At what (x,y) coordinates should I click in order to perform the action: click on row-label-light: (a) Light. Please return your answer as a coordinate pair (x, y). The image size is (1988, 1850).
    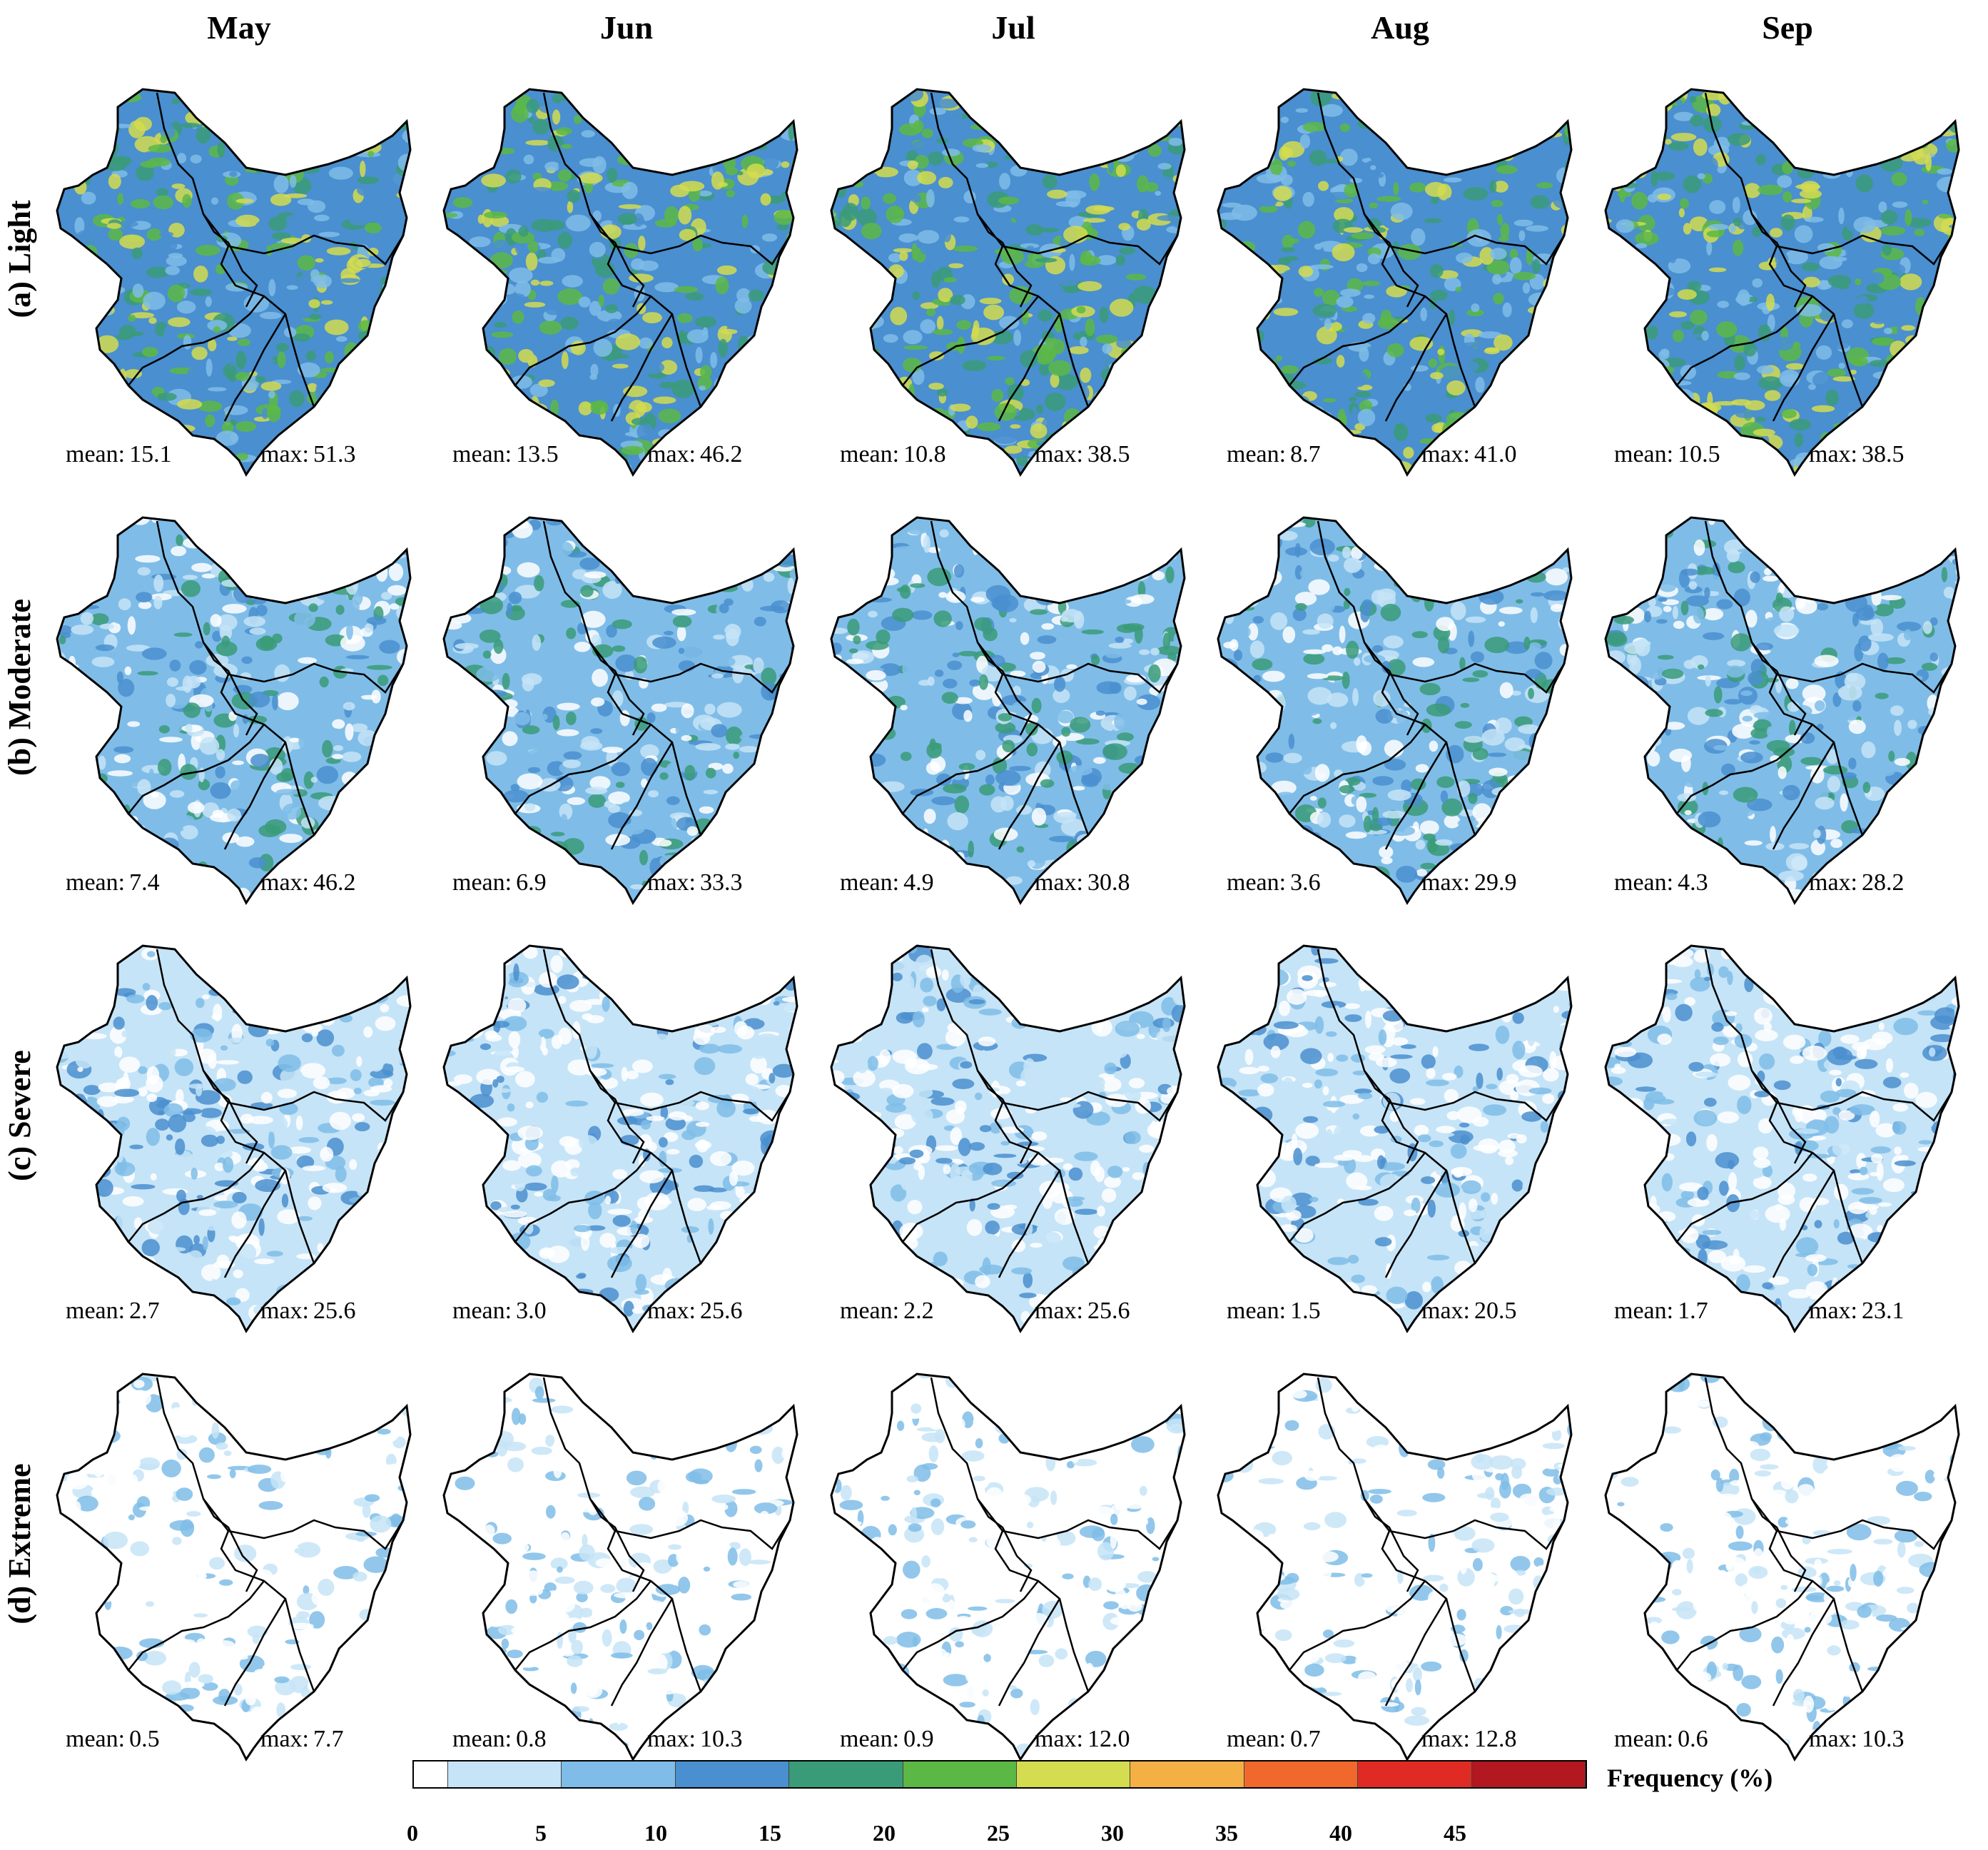
    Looking at the image, I should click on (19, 259).